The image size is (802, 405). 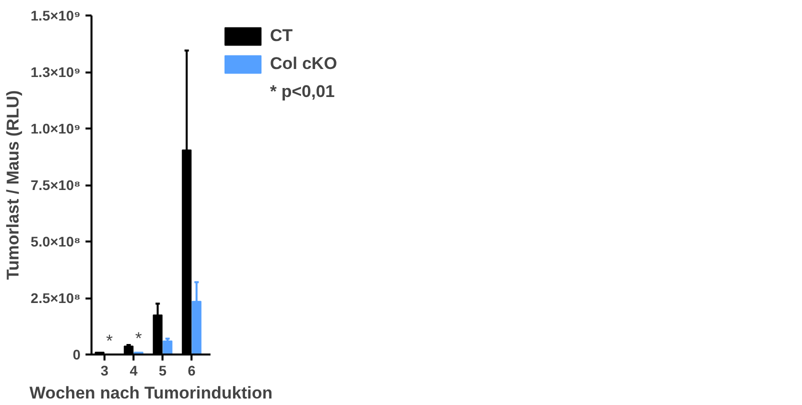 I want to click on legend-label: CT, so click(x=281, y=36).